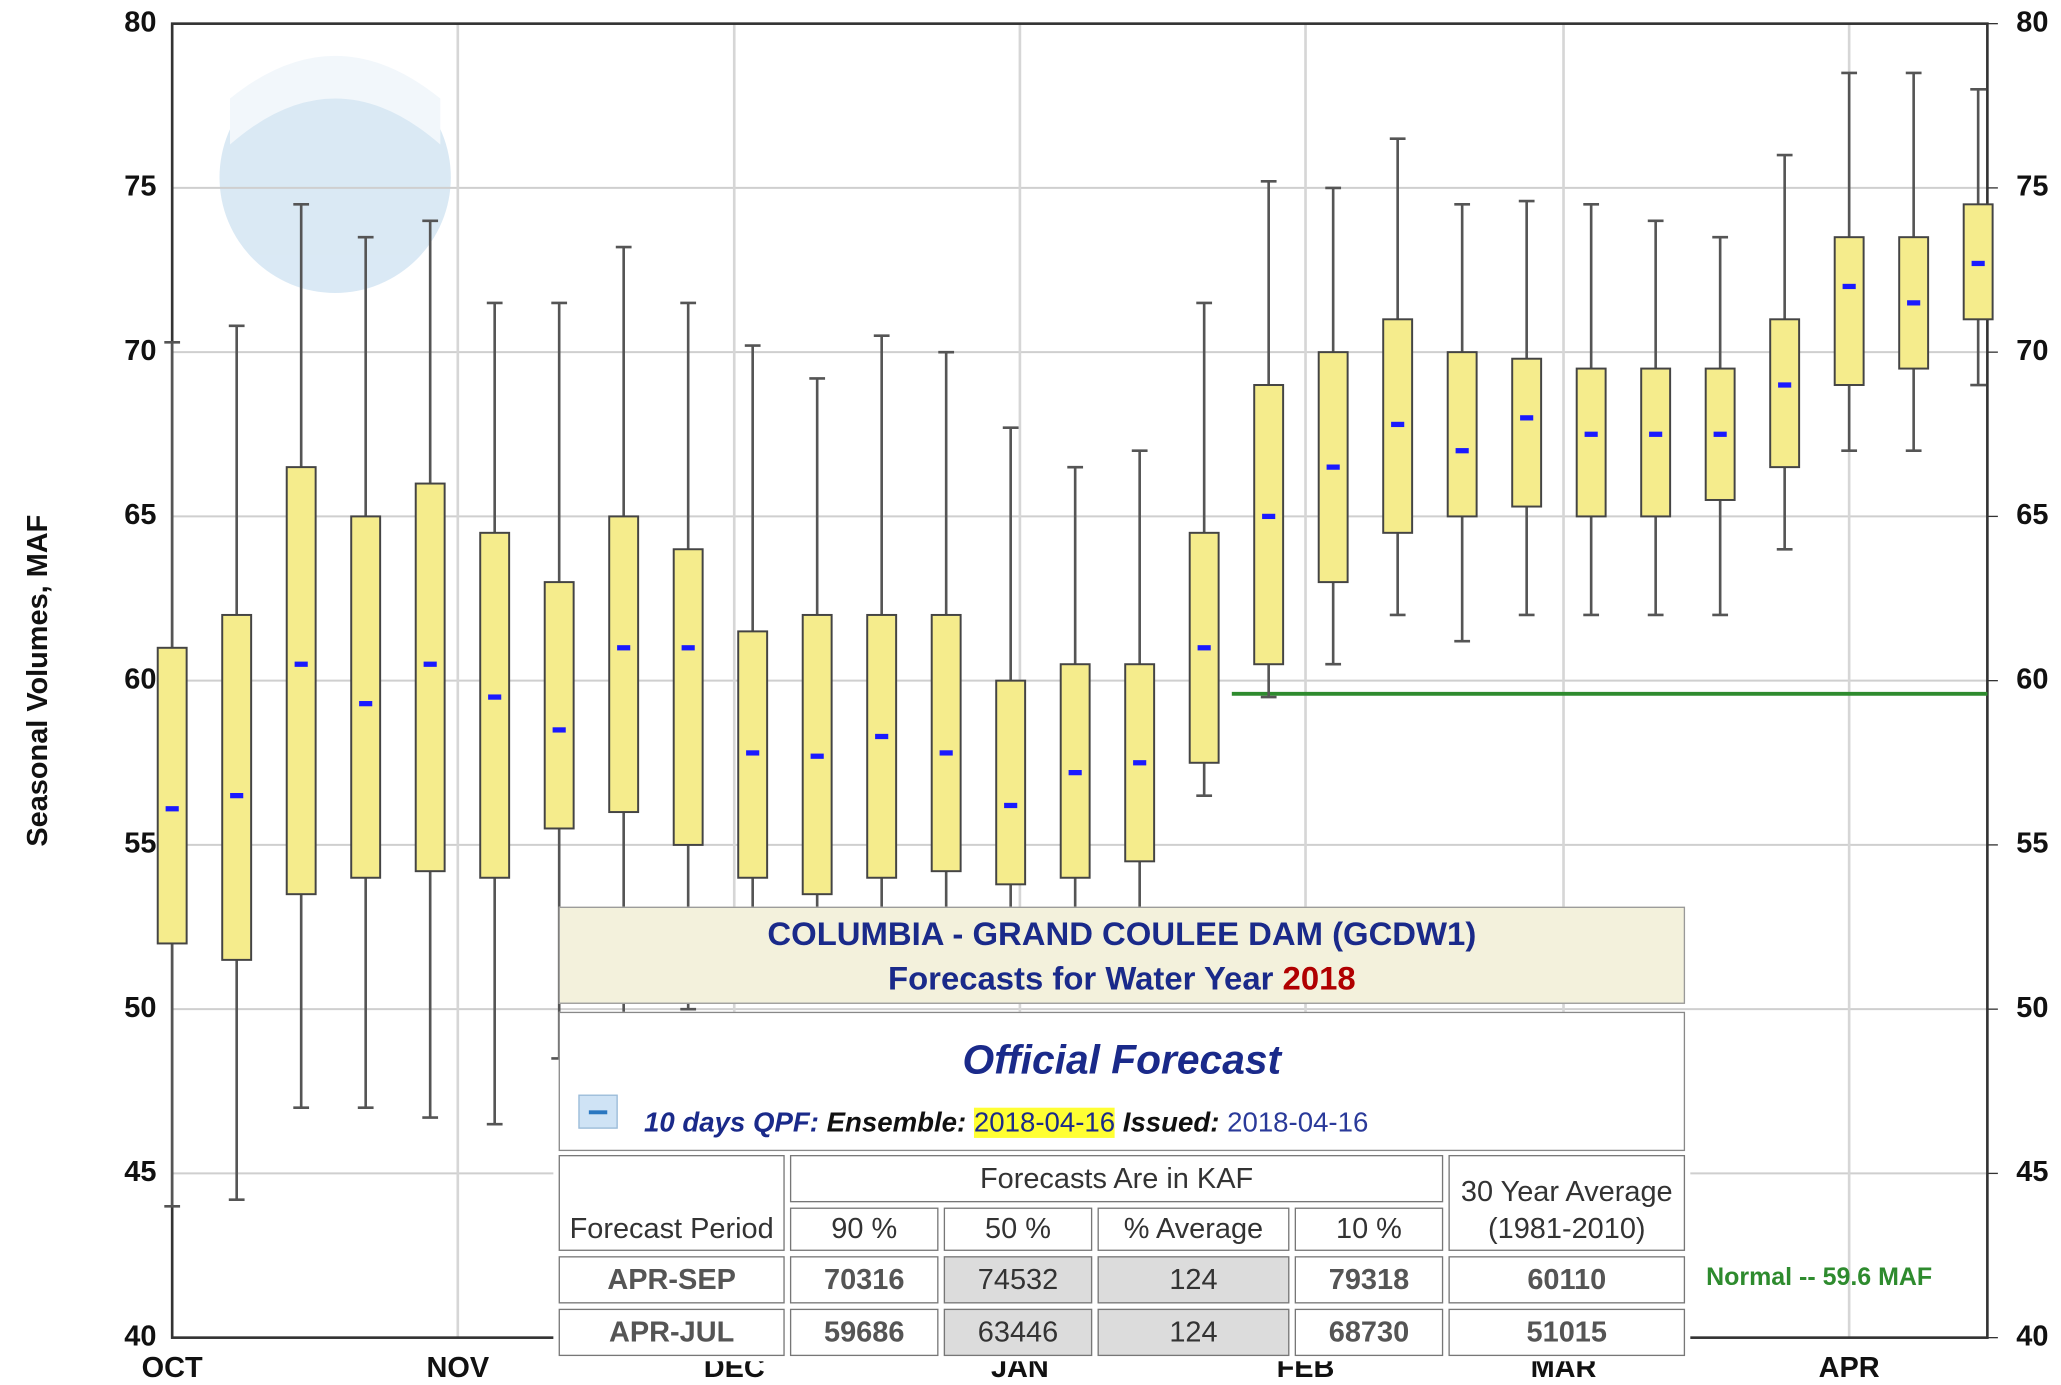  What do you see at coordinates (1369, 1229) in the screenshot?
I see `header-cell: 10 %` at bounding box center [1369, 1229].